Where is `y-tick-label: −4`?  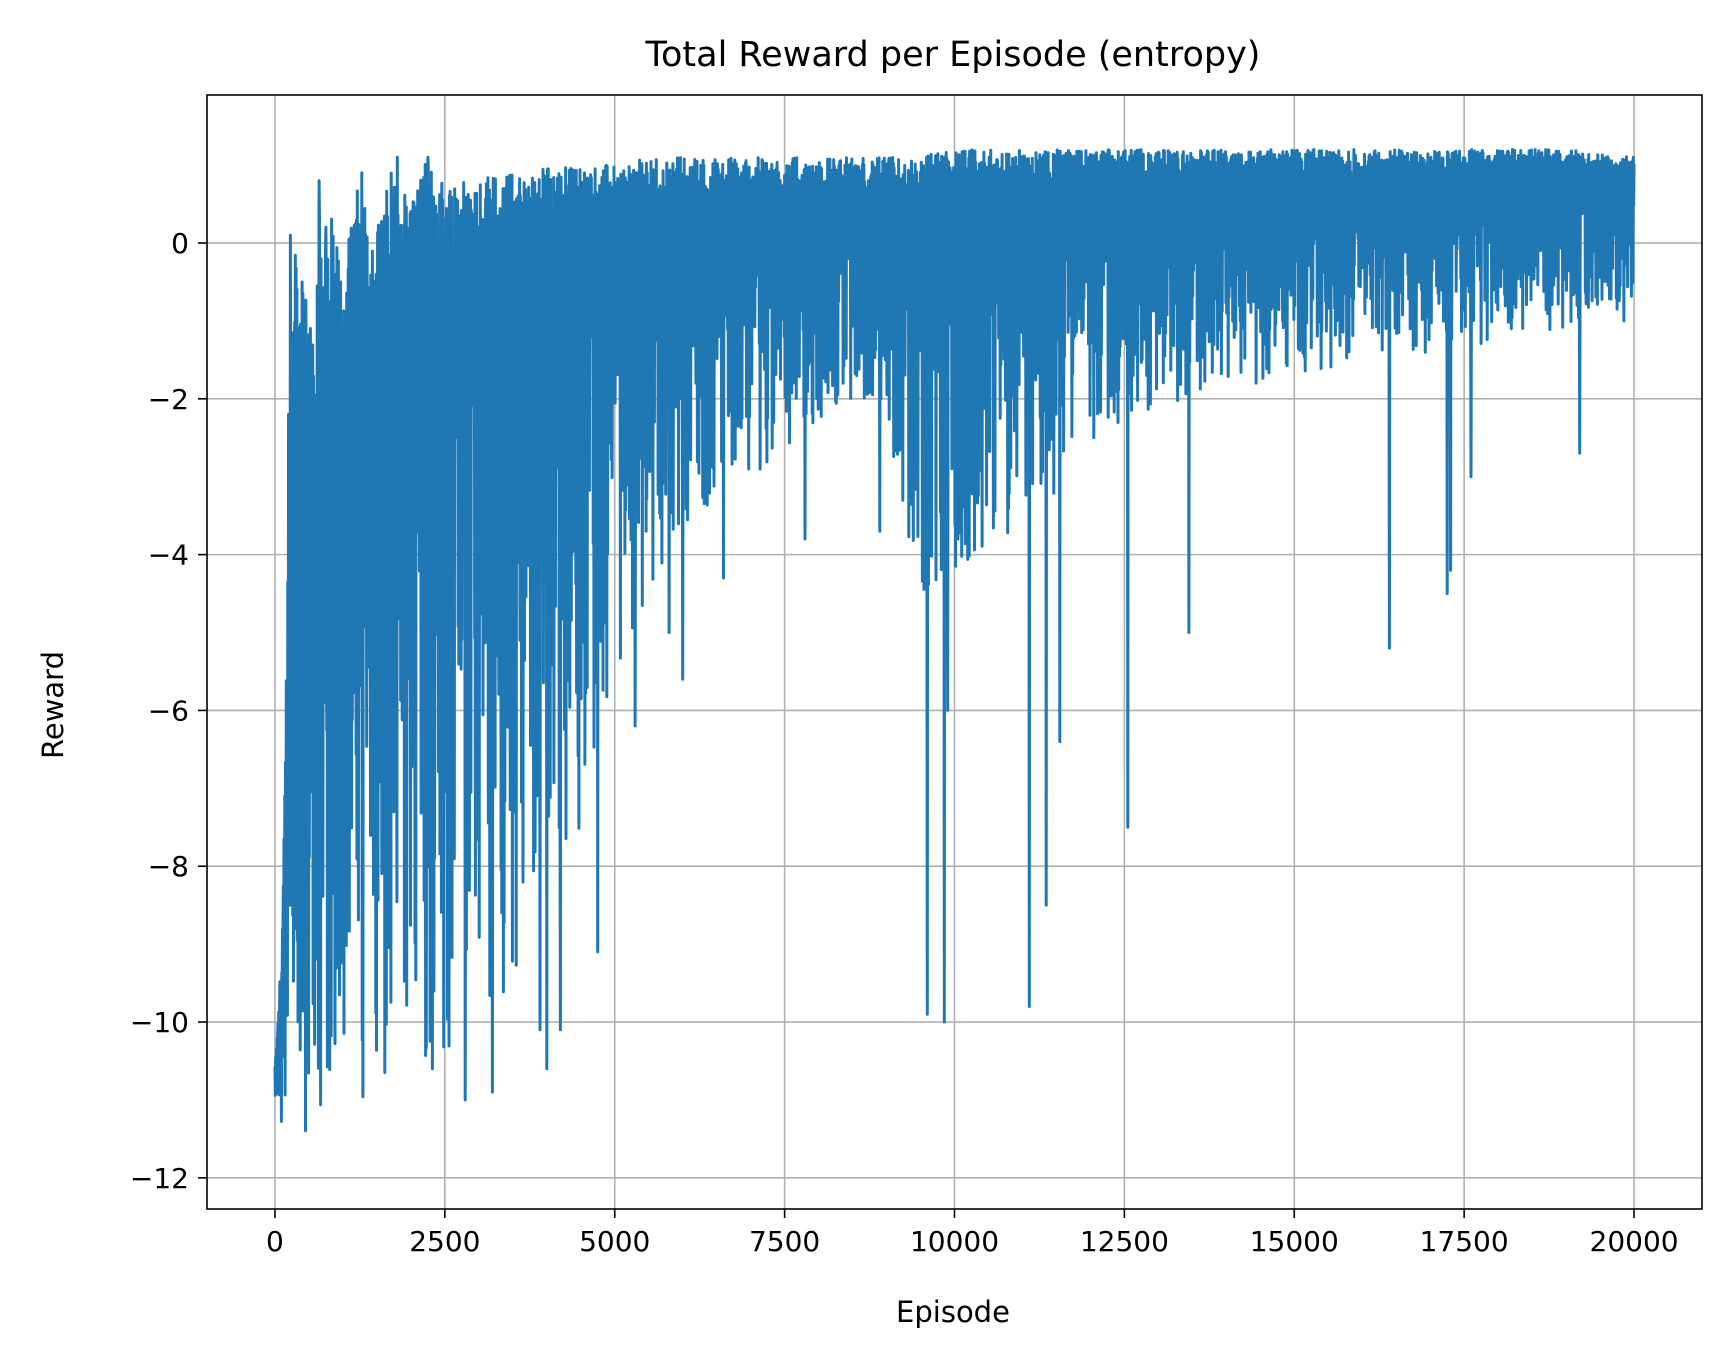
y-tick-label: −4 is located at coordinates (168, 555).